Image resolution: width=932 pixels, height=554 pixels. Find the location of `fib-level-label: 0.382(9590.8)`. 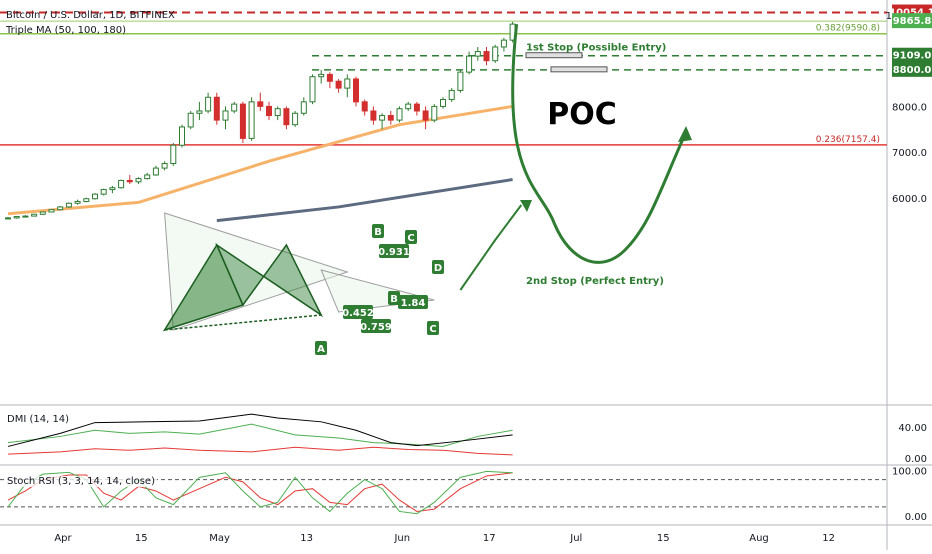

fib-level-label: 0.382(9590.8) is located at coordinates (848, 29).